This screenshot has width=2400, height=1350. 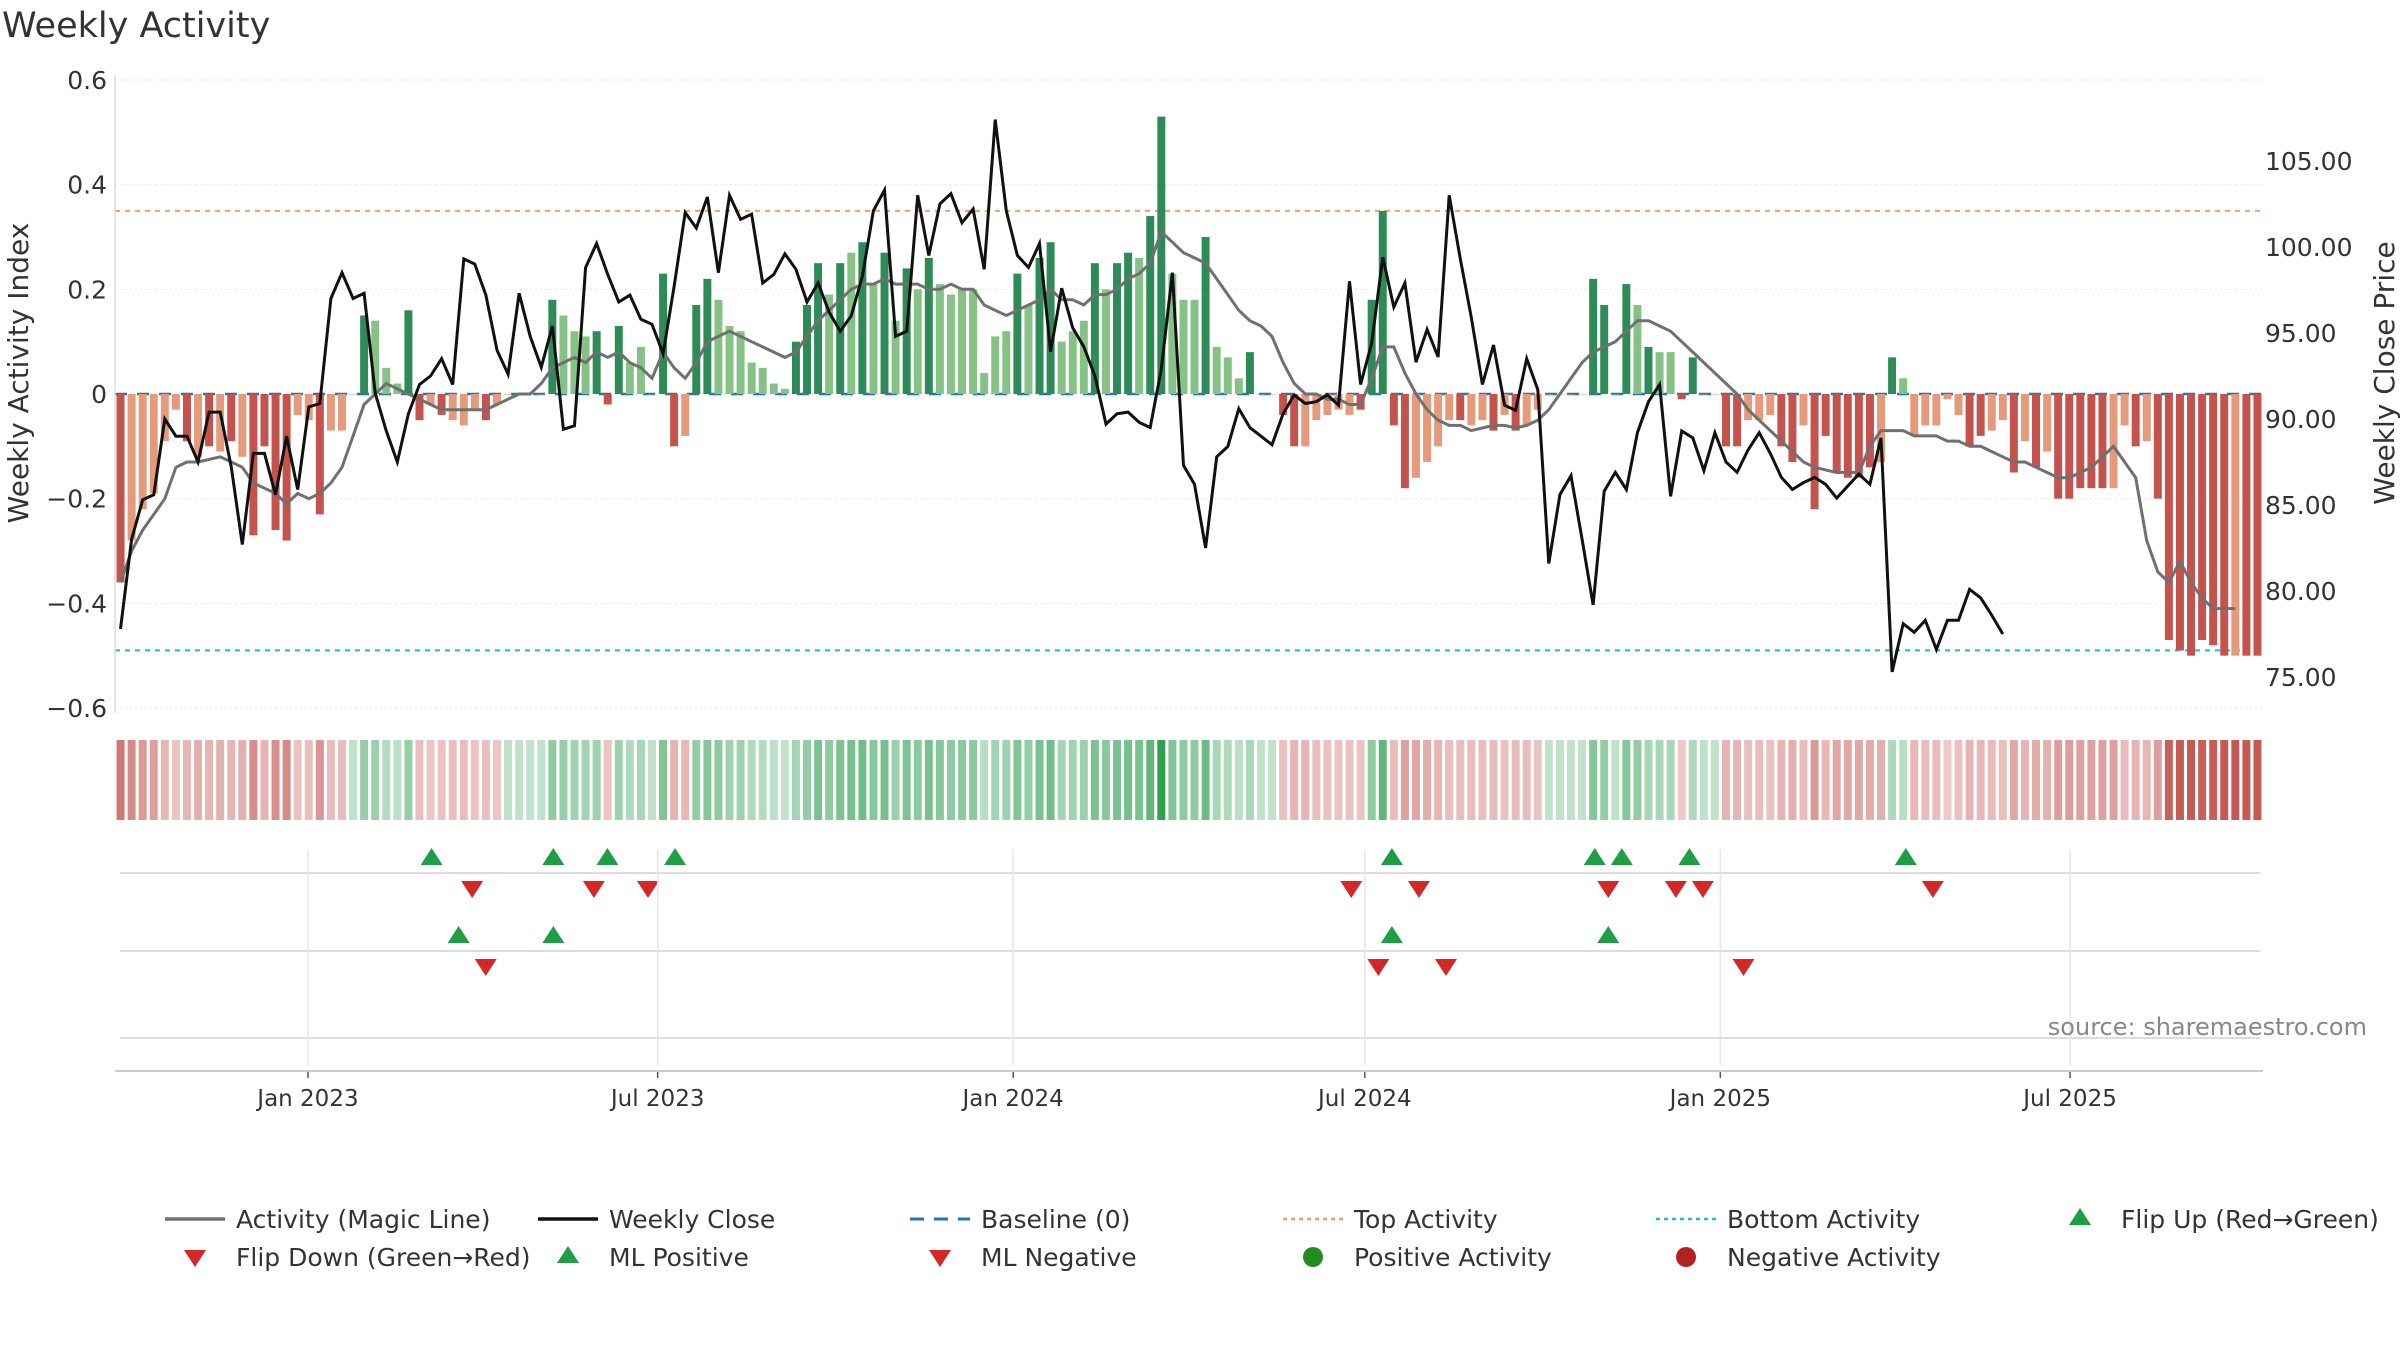 What do you see at coordinates (76, 708) in the screenshot?
I see `y-tick-label: −0.6` at bounding box center [76, 708].